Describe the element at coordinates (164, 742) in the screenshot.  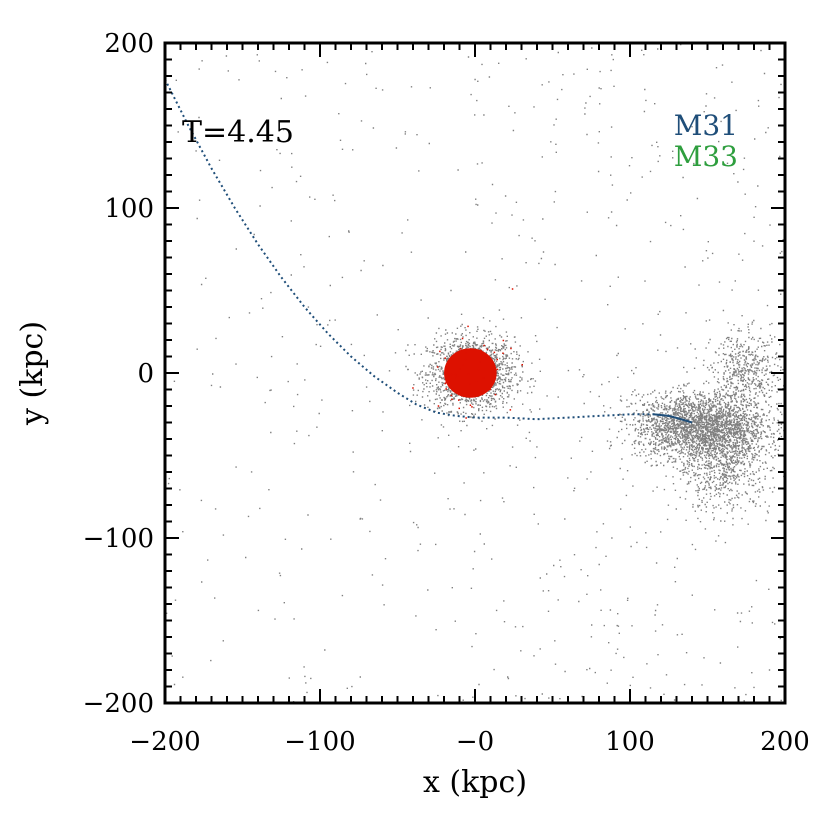
I see `x-tick-label: −200` at that location.